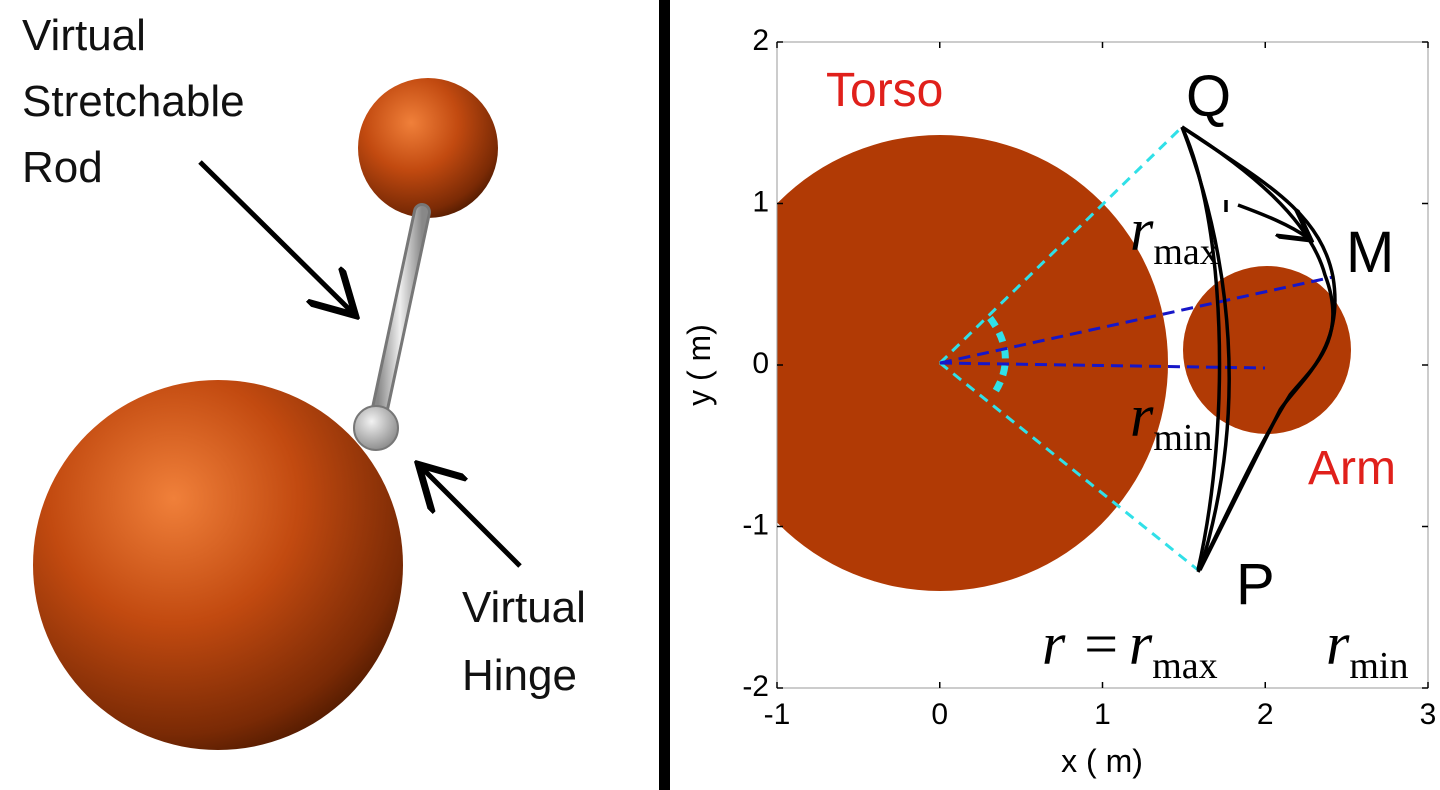  I want to click on x-tick-label: 3, so click(1428, 714).